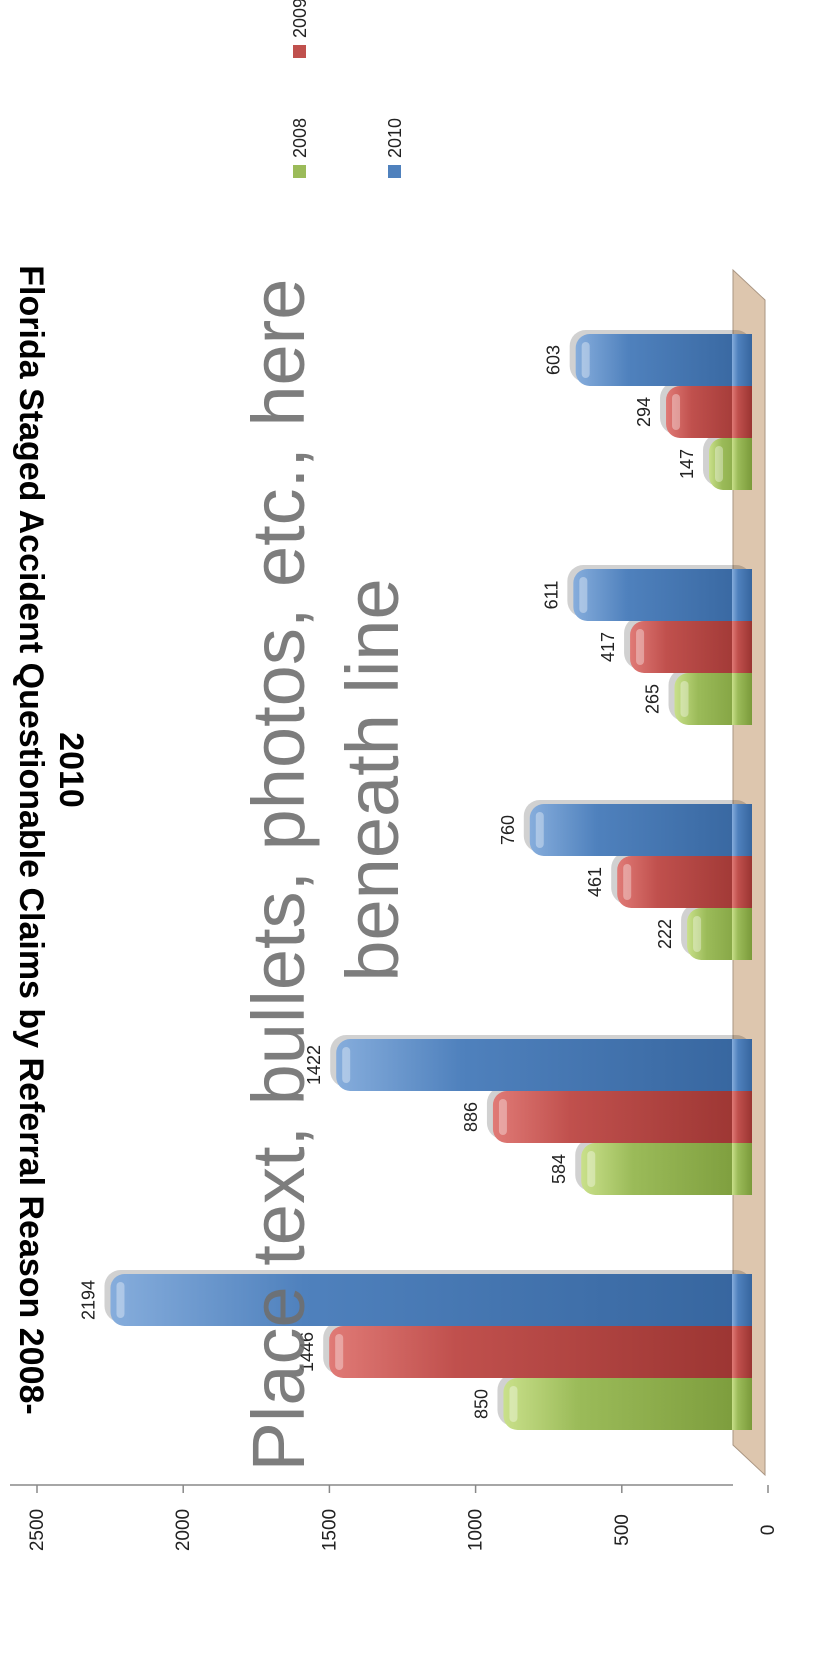 Image resolution: width=817 pixels, height=1655 pixels. Describe the element at coordinates (554, 360) in the screenshot. I see `data-label-2010-4: 603` at that location.